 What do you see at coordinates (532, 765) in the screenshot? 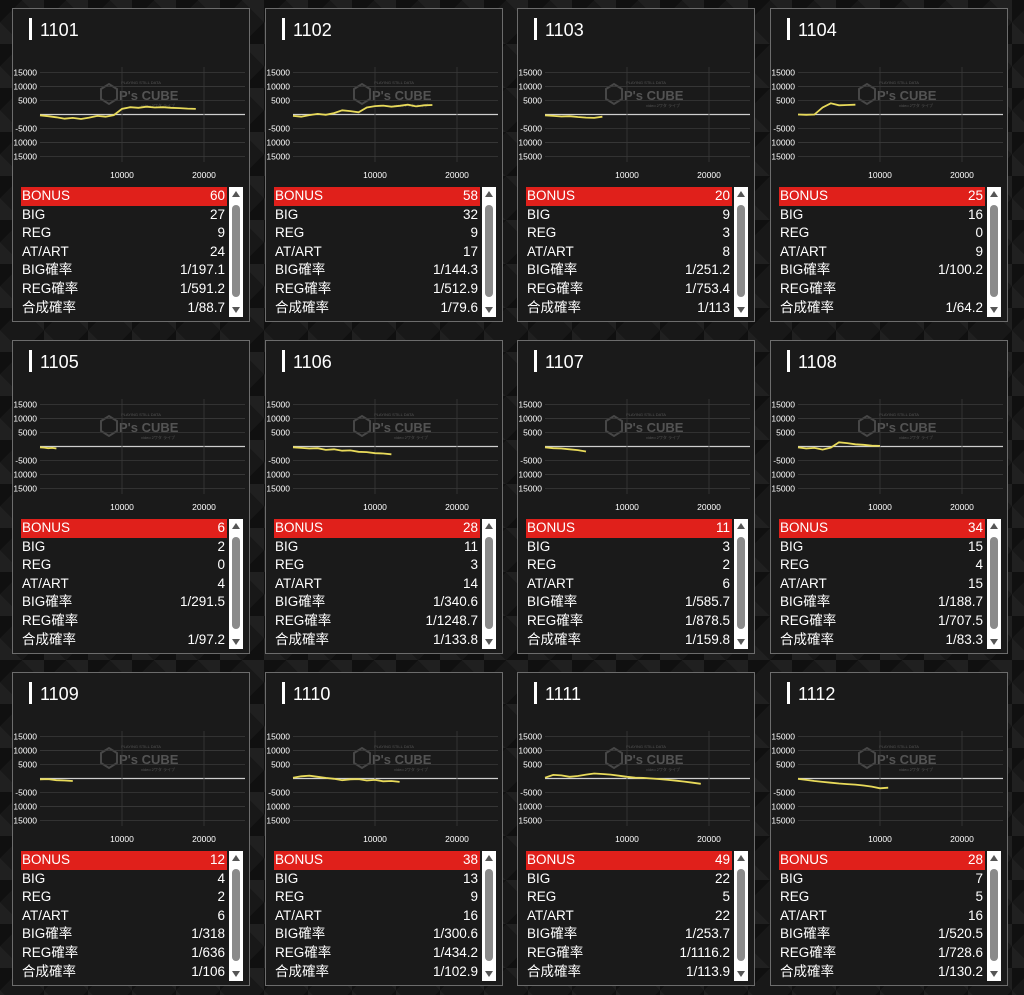
I see `y-tick-label: 5000` at bounding box center [532, 765].